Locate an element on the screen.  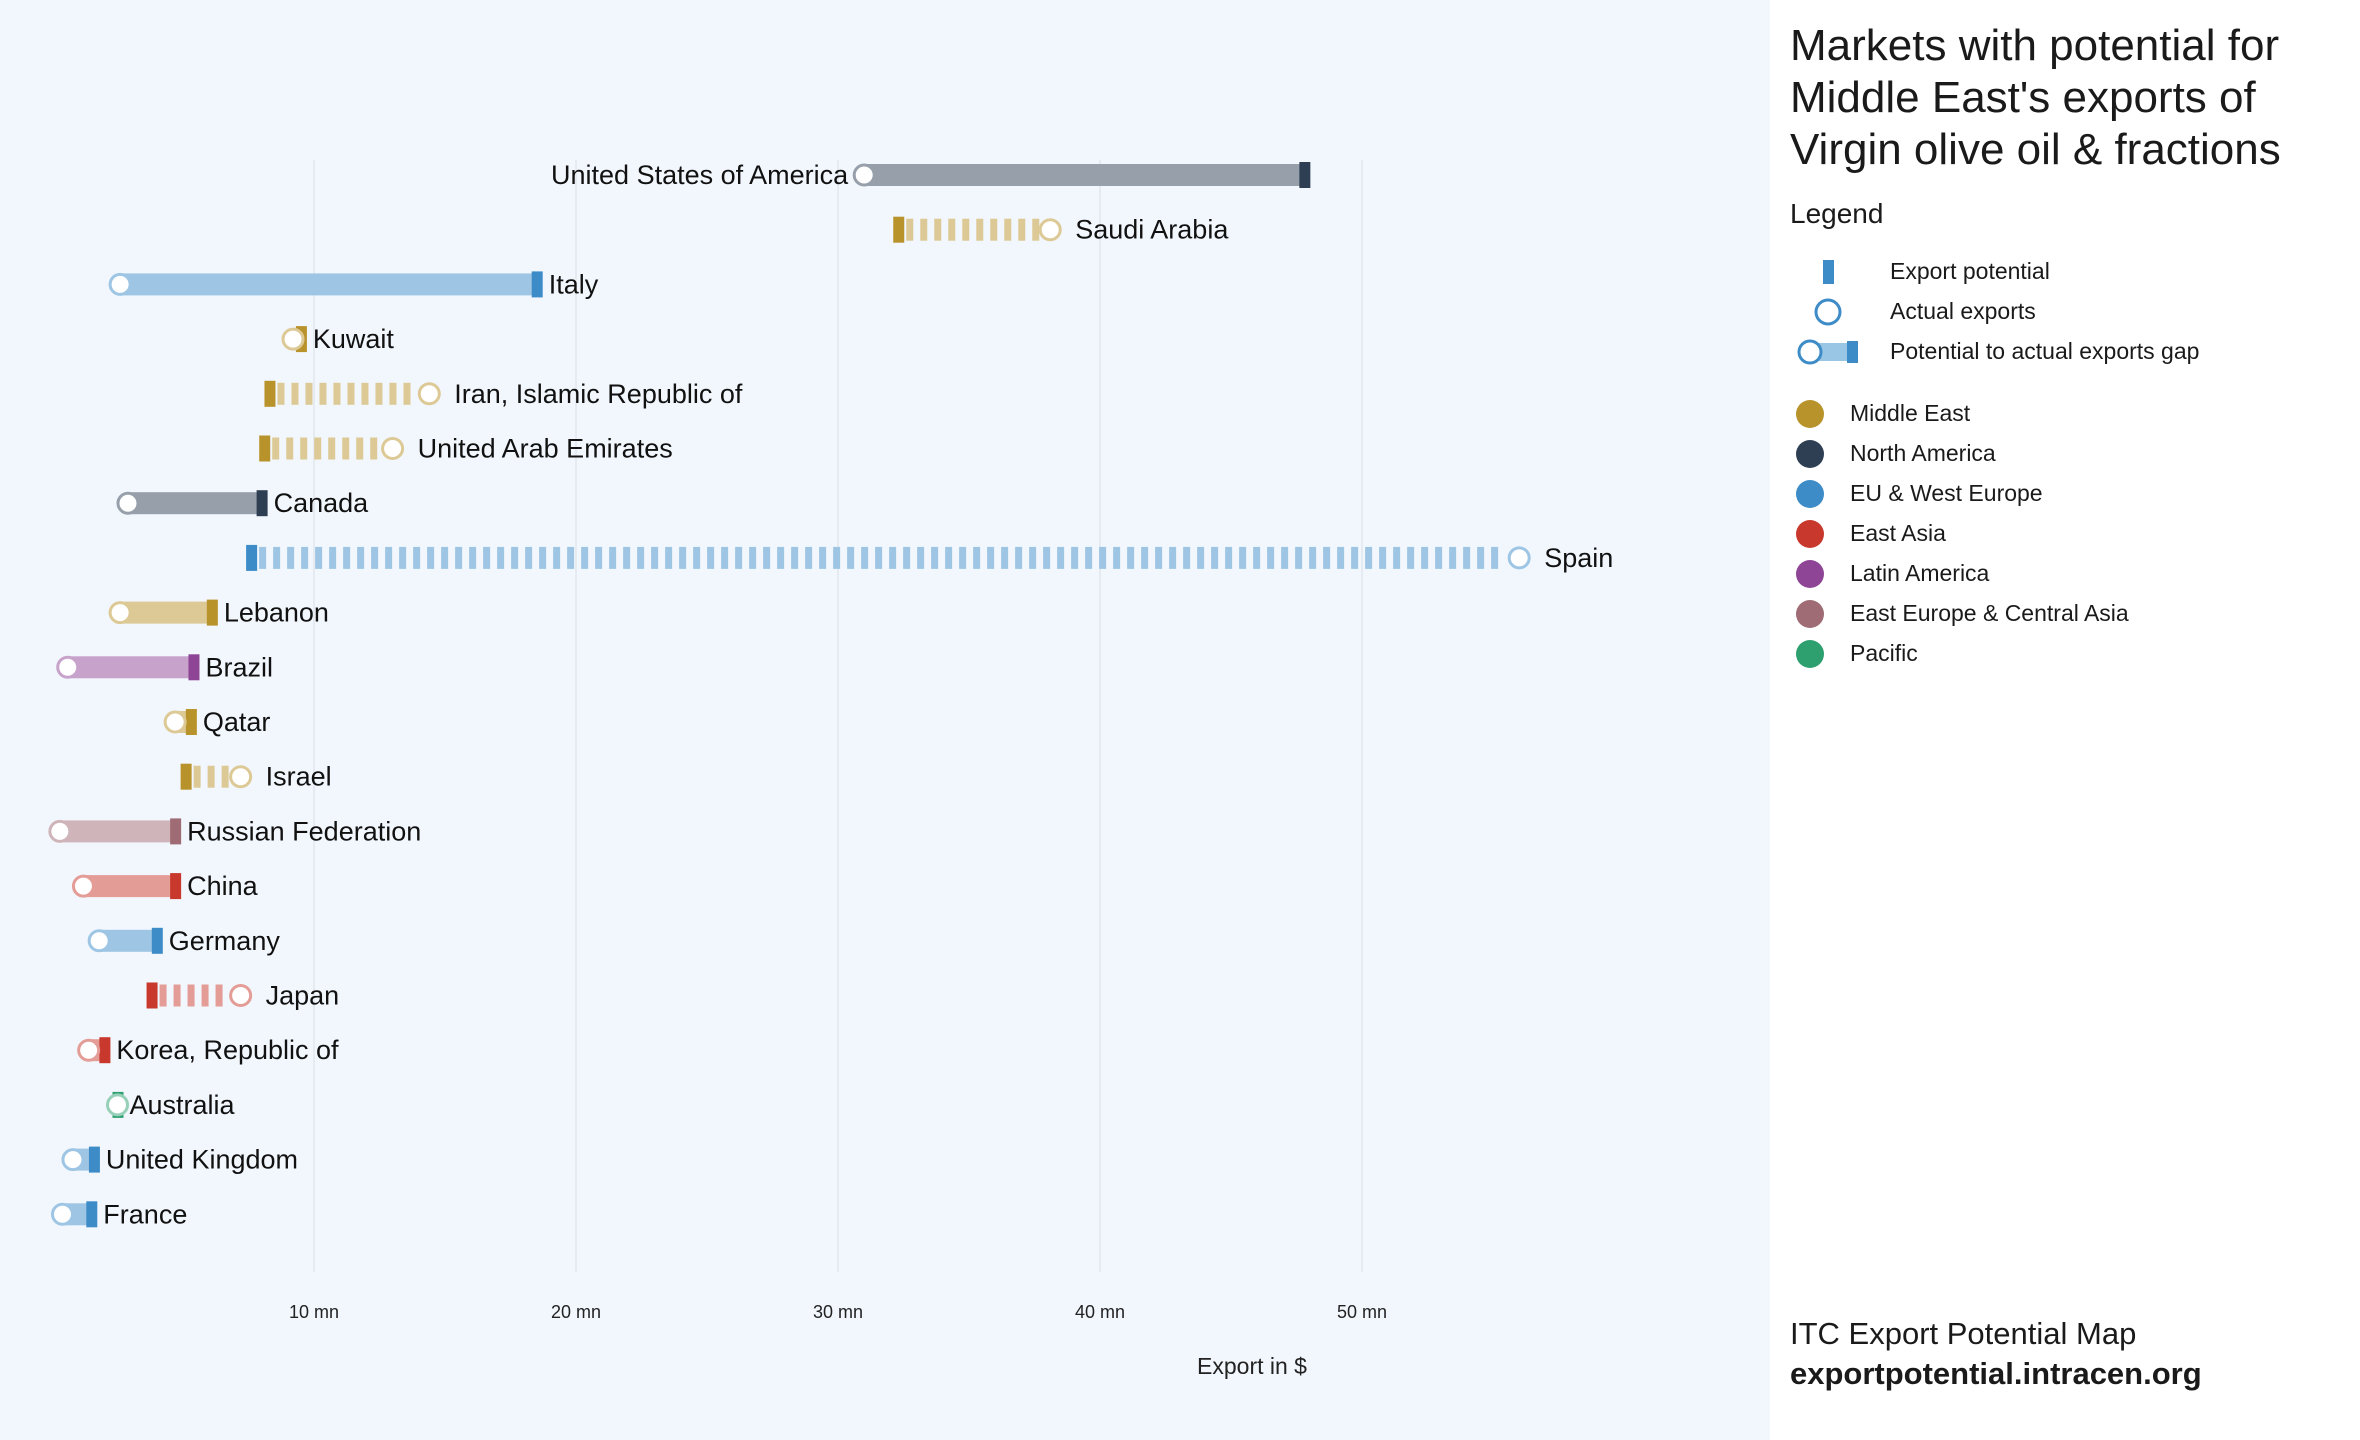
x-tick-label: 40 mn is located at coordinates (1100, 1312).